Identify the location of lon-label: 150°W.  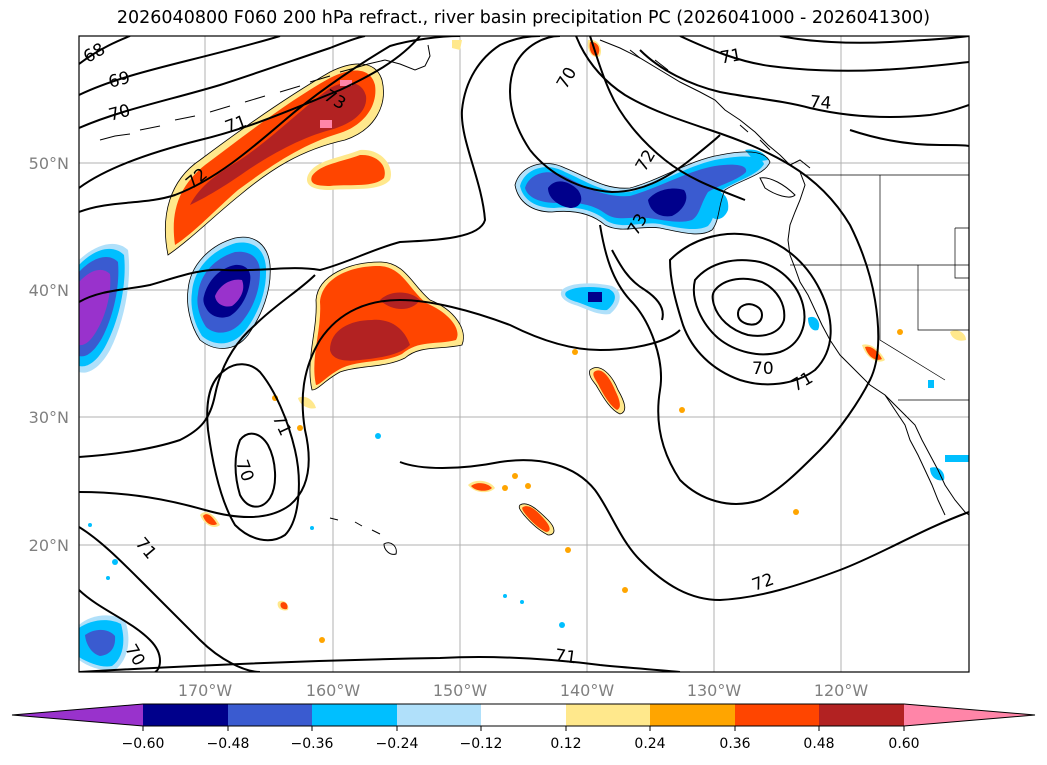
(460, 690).